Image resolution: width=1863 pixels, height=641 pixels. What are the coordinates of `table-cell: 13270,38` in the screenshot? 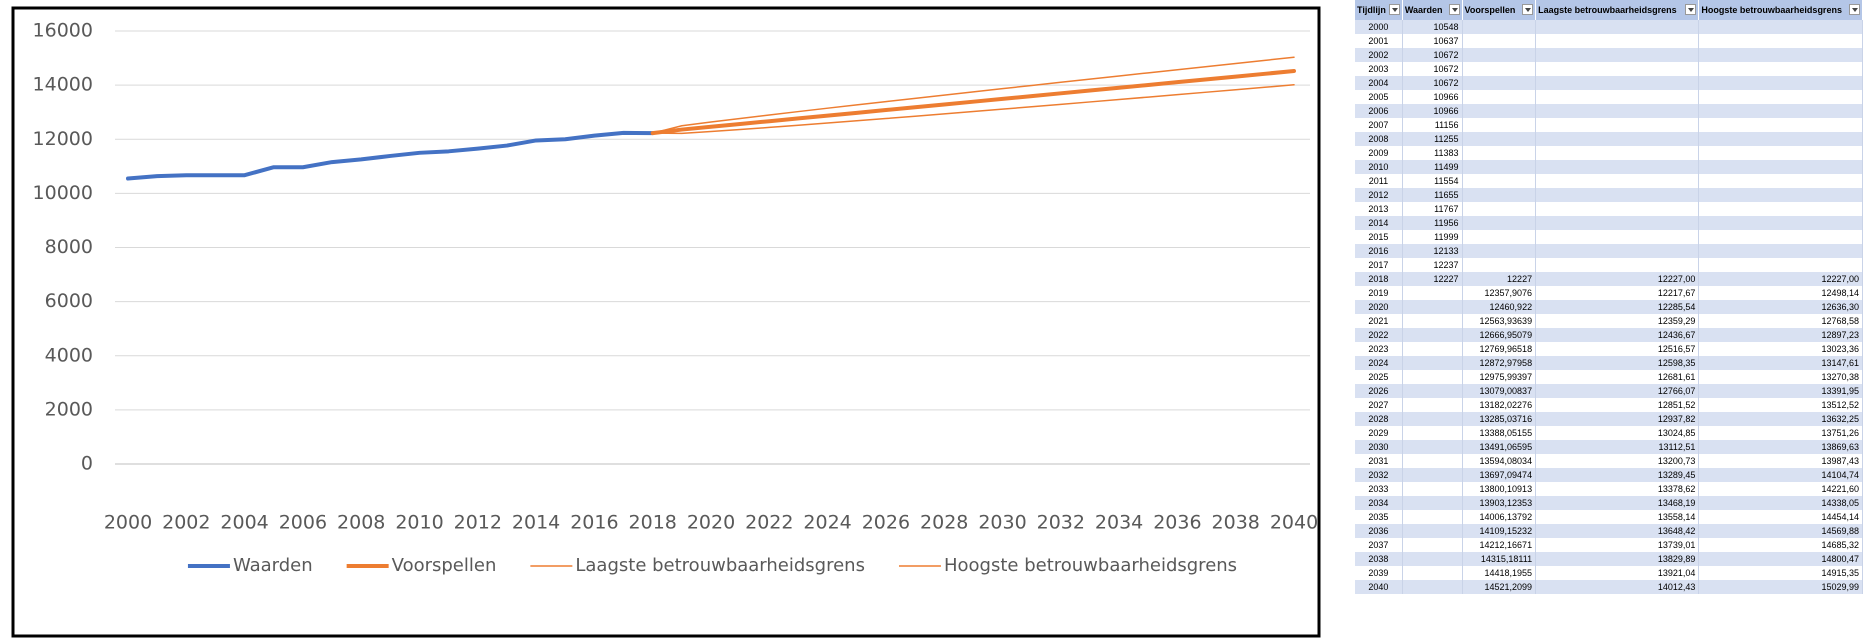 It's located at (1780, 377).